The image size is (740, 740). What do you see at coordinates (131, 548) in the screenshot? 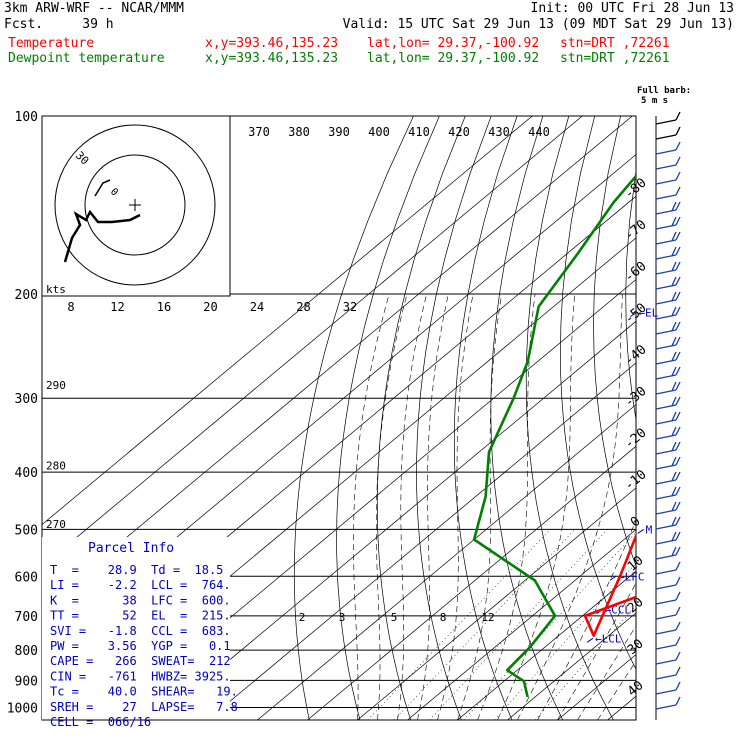
I see `parcel-info-title: Parcel Info` at bounding box center [131, 548].